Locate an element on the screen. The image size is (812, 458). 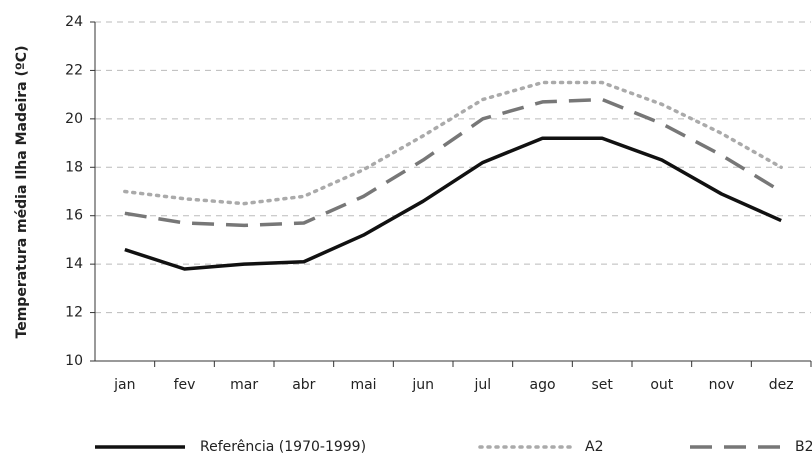
legend-label: A2 is located at coordinates (594, 447).